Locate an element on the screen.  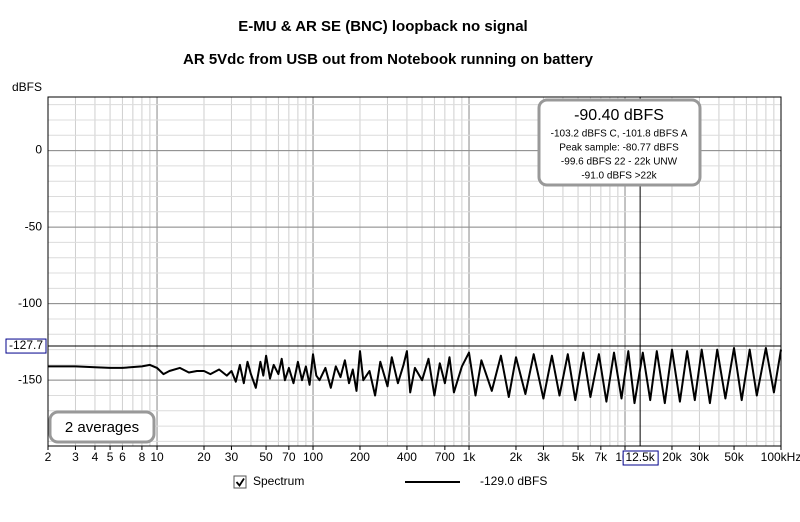
x-tick-label: 50 is located at coordinates (266, 457).